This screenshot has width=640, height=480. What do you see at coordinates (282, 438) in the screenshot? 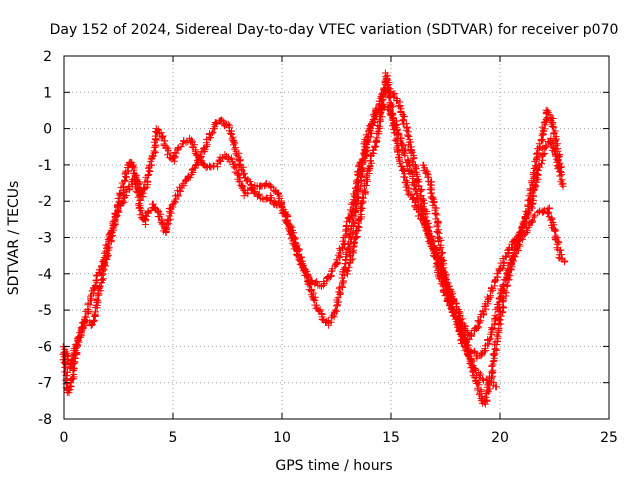
I see `x-tick-label: 10` at bounding box center [282, 438].